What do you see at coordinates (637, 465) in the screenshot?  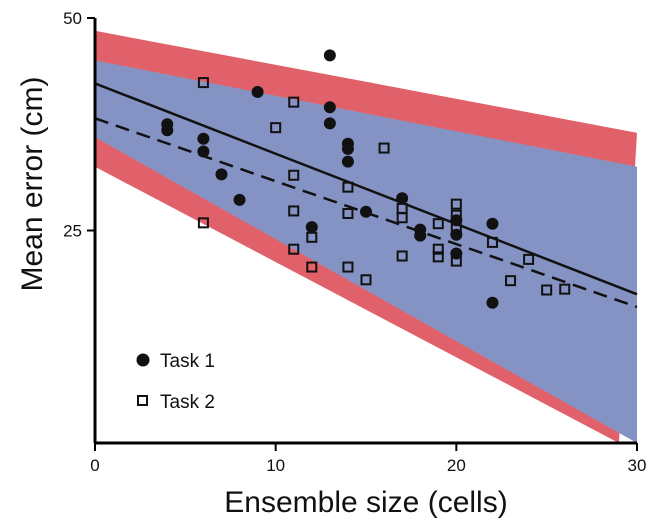 I see `x-tick-label: 30` at bounding box center [637, 465].